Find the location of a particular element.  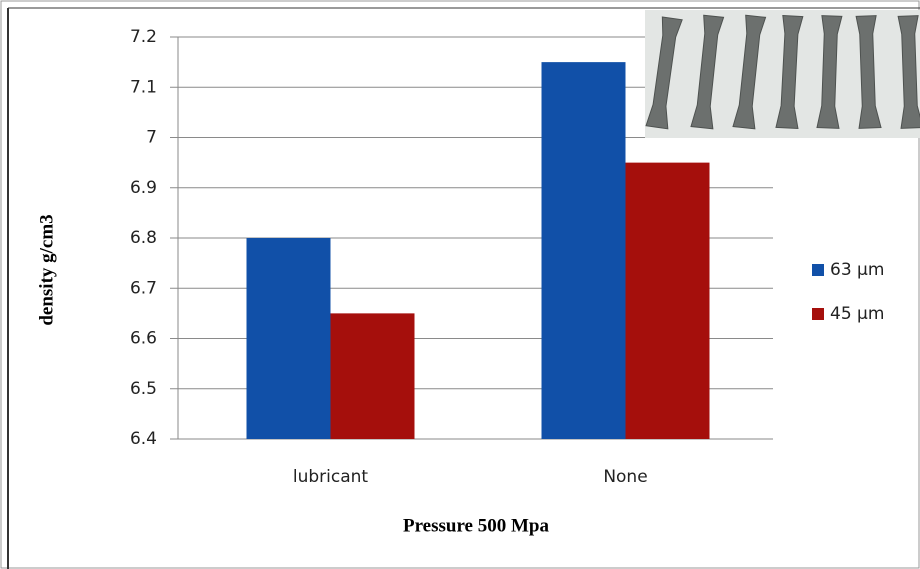

y-tick-label: 7.1 is located at coordinates (143, 87).